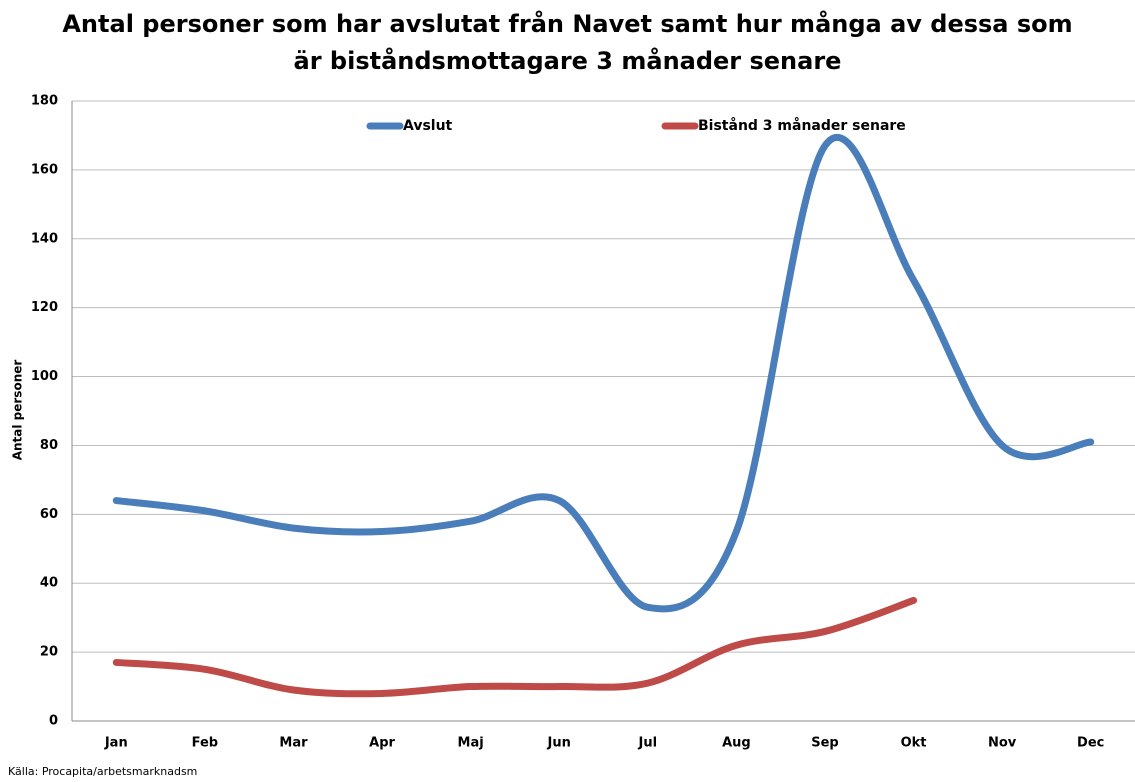 The image size is (1135, 782). I want to click on x-tick-label: Mar, so click(293, 743).